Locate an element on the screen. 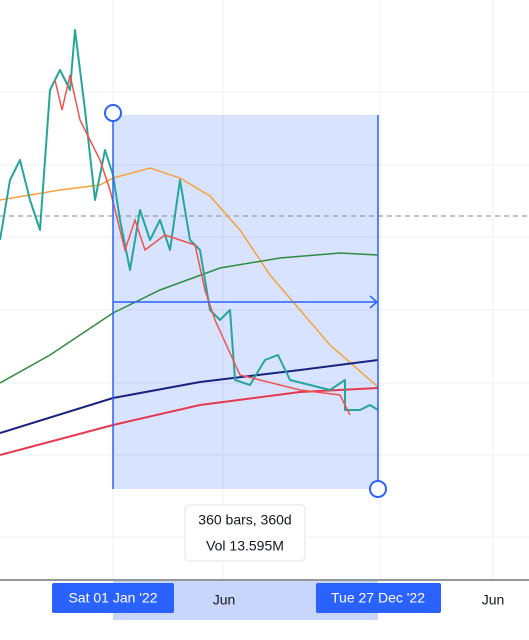 Image resolution: width=529 pixels, height=640 pixels. range-handle-end is located at coordinates (378, 489).